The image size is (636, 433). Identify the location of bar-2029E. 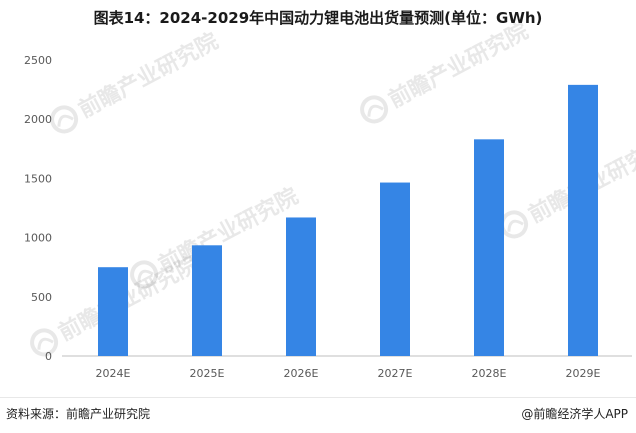
(583, 220).